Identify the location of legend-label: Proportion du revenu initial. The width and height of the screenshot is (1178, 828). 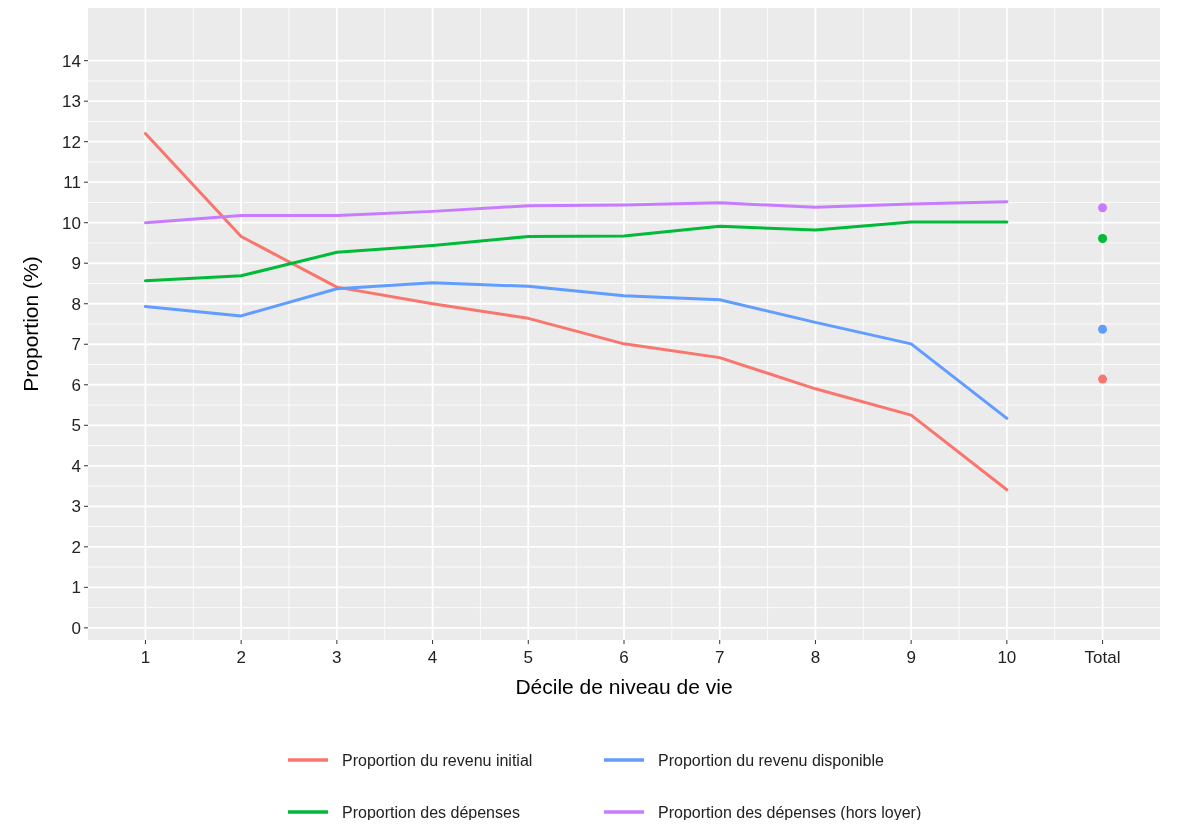
(437, 760).